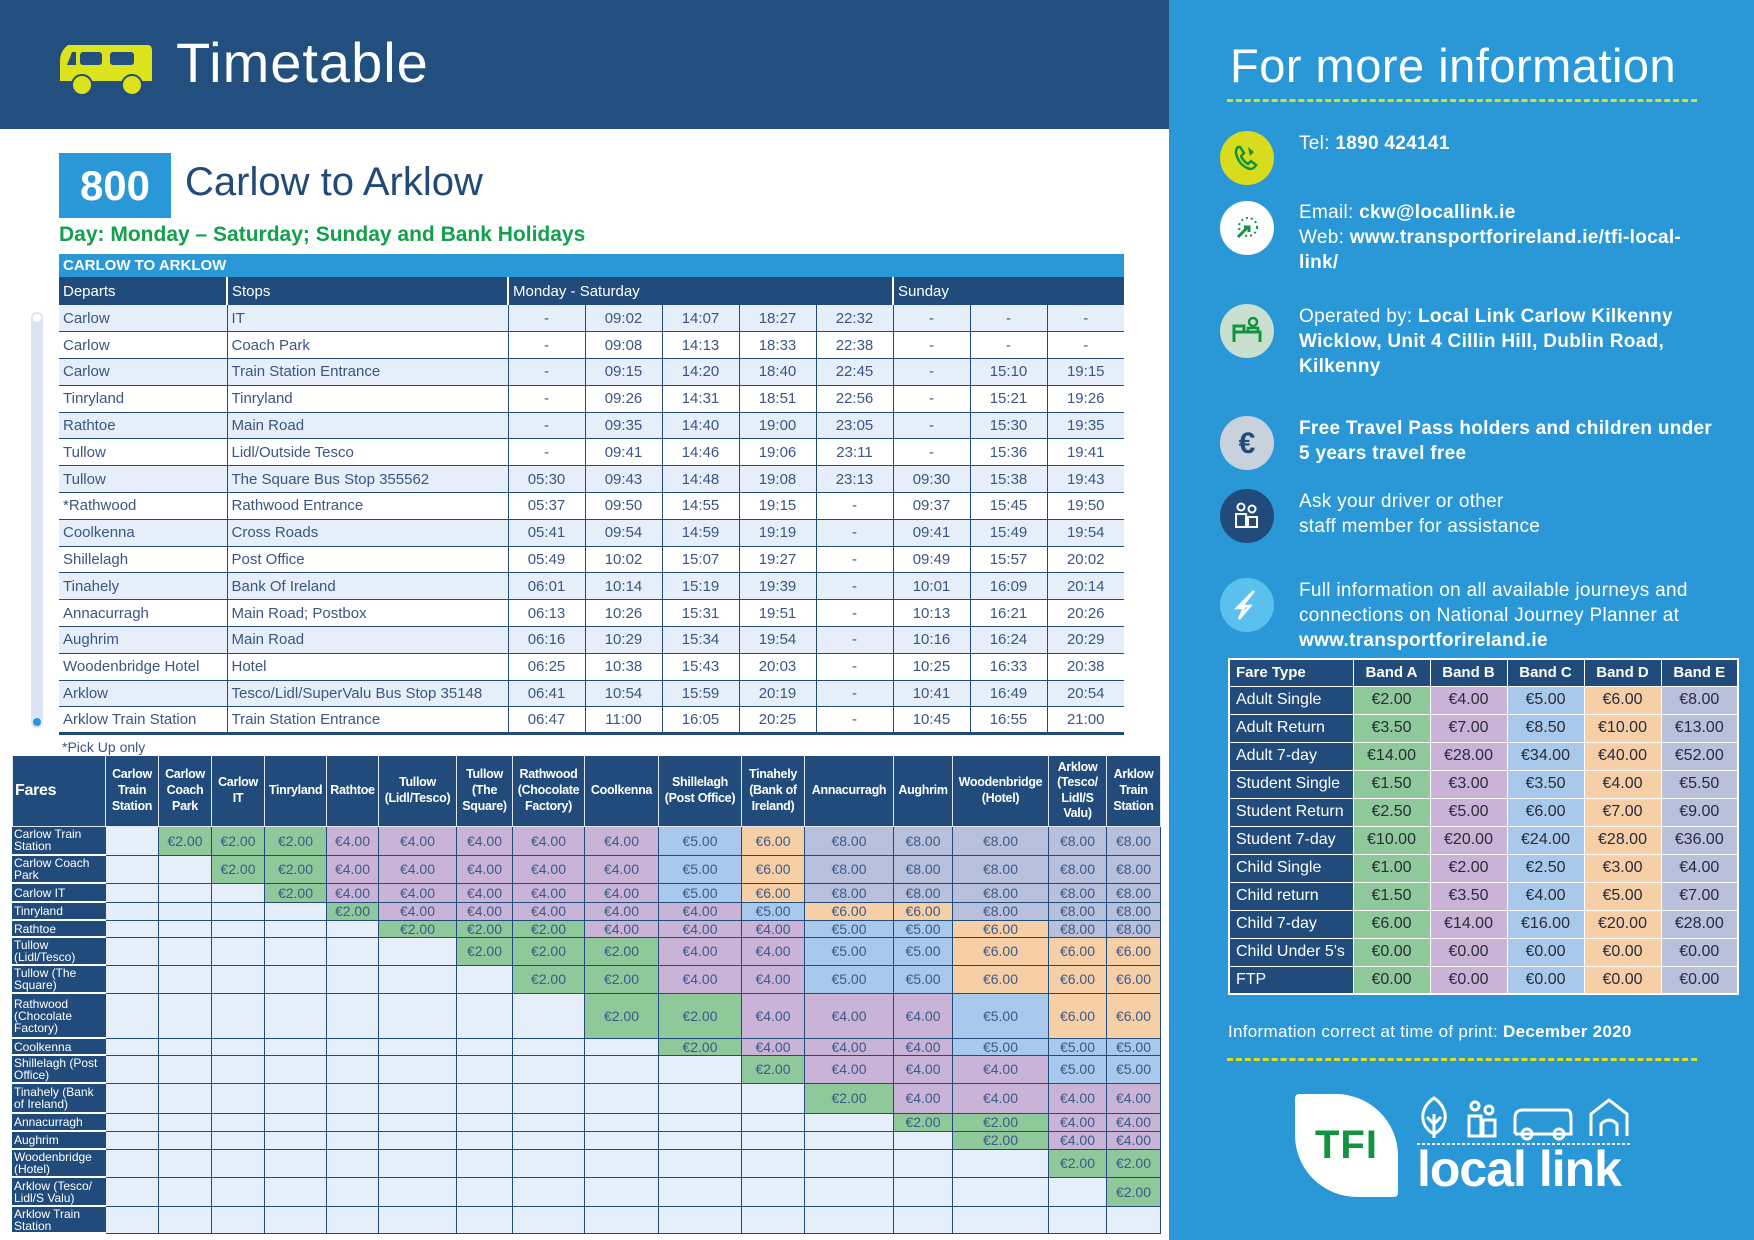  What do you see at coordinates (1483, 952) in the screenshot?
I see `band-row: Child Under 5's €0.00 €0.00 €0.00 €0.00 €0.00` at bounding box center [1483, 952].